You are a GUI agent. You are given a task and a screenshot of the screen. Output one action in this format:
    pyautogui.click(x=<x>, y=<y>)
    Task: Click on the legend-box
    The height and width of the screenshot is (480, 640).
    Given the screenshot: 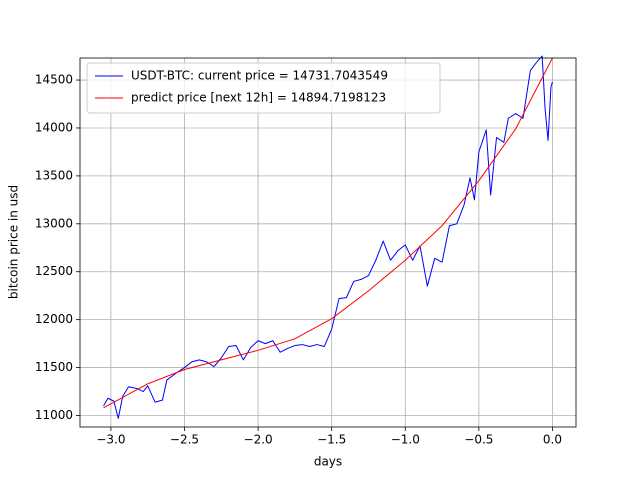 What is the action you would take?
    pyautogui.click(x=263, y=88)
    